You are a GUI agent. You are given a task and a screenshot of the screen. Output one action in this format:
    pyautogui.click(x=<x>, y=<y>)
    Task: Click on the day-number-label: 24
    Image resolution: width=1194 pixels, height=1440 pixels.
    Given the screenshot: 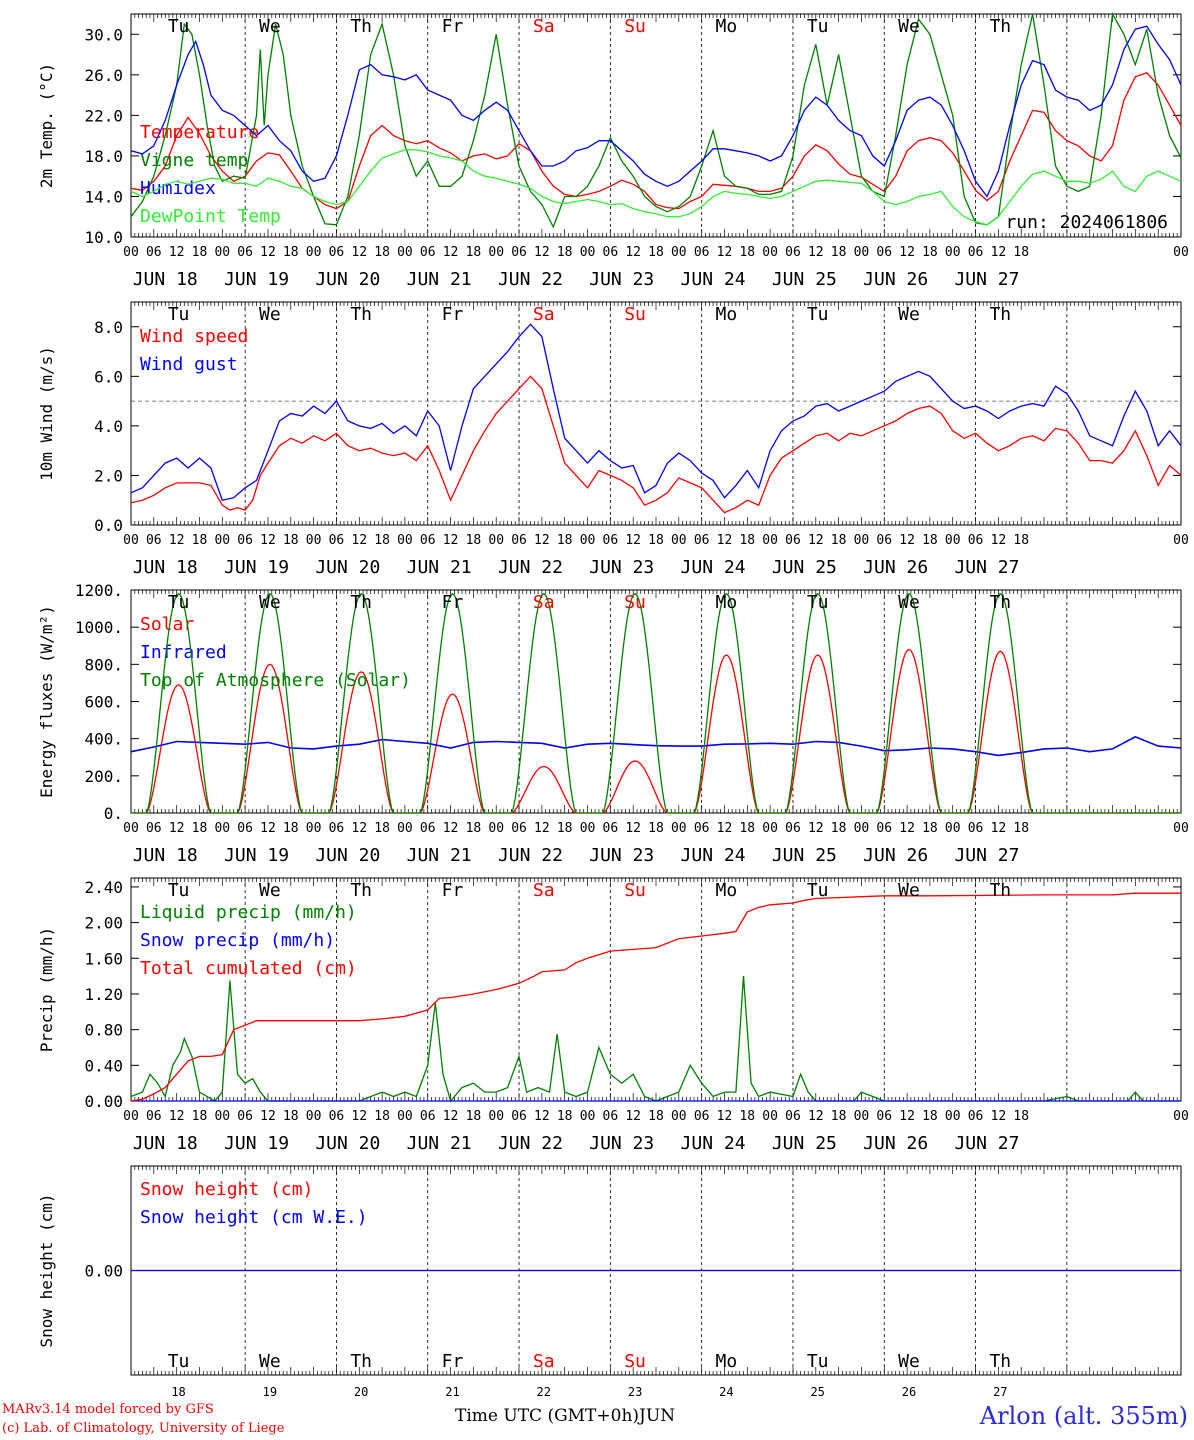 What is the action you would take?
    pyautogui.click(x=726, y=1392)
    